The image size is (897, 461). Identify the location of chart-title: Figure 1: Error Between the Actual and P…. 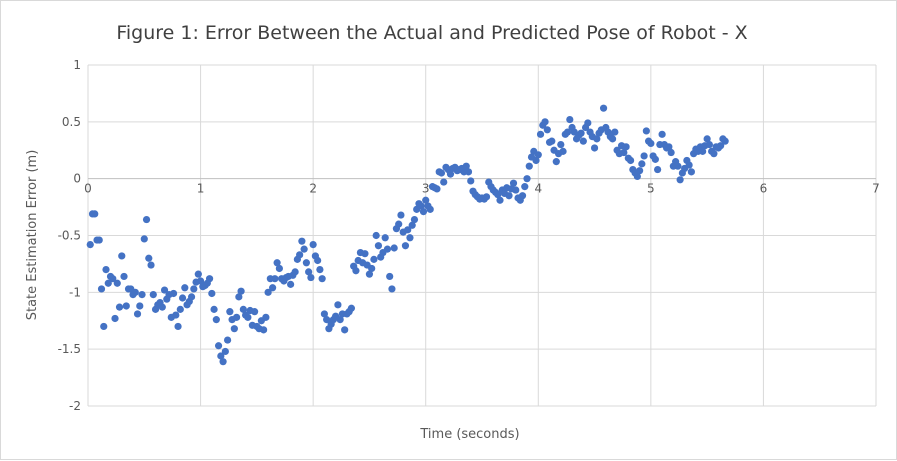
(431, 33).